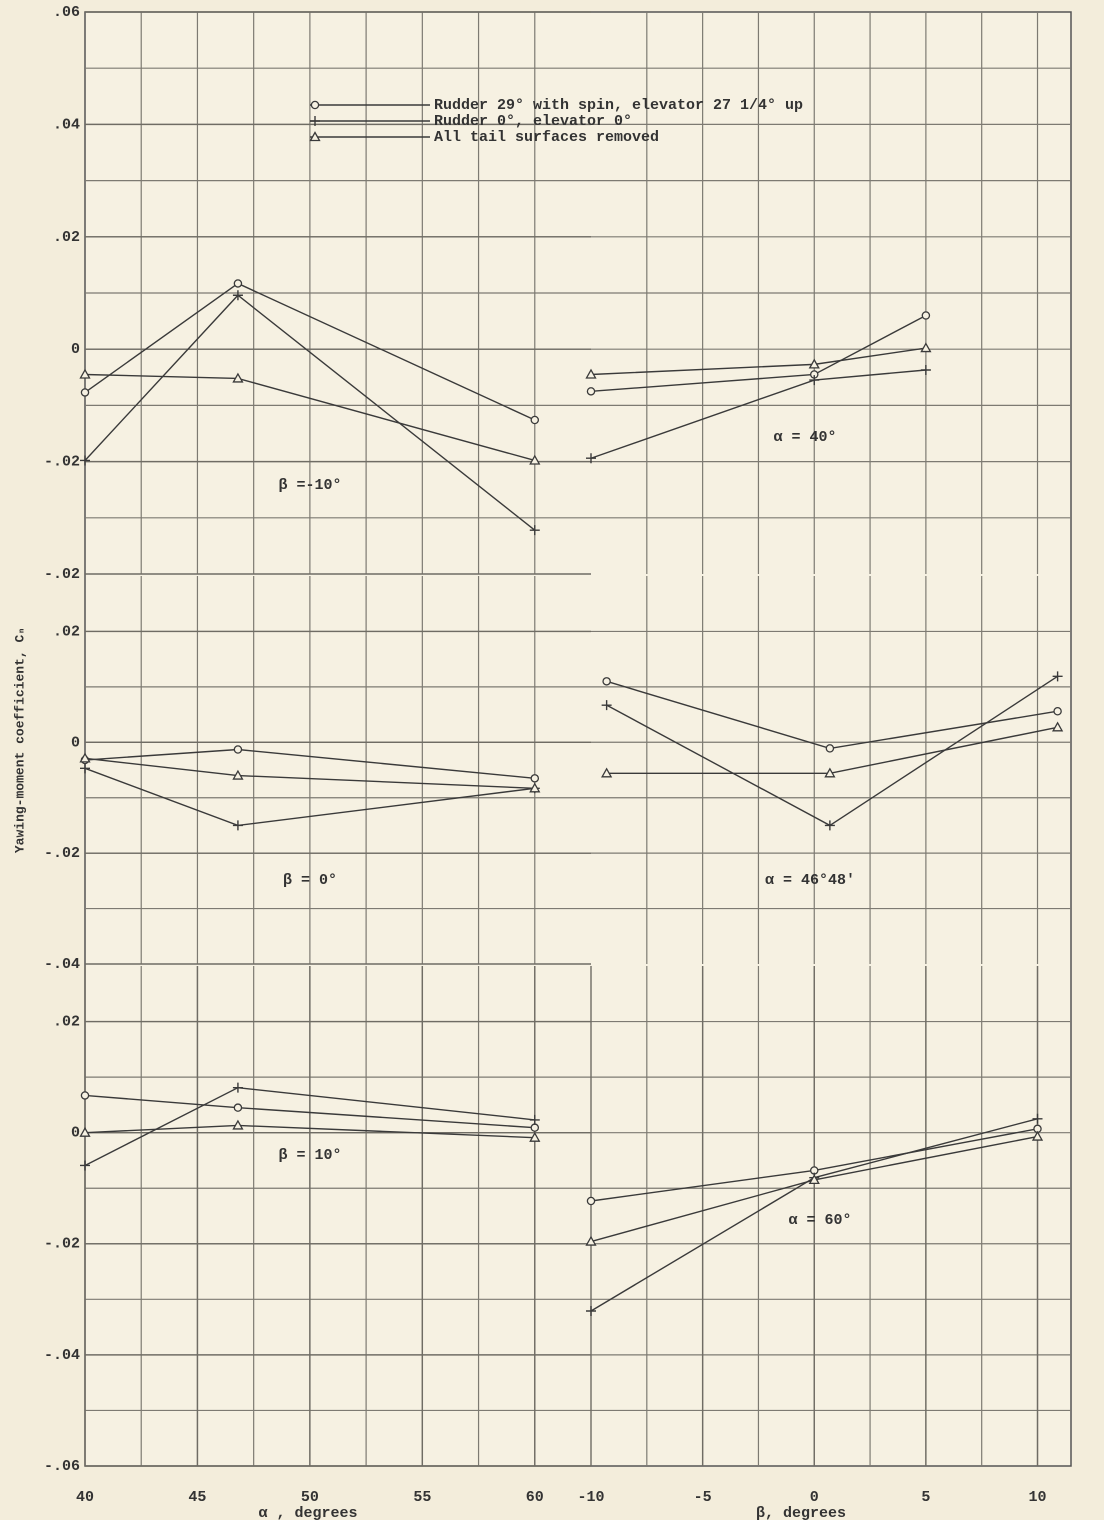 The width and height of the screenshot is (1104, 1520). I want to click on y-tick-label: .06, so click(66, 12).